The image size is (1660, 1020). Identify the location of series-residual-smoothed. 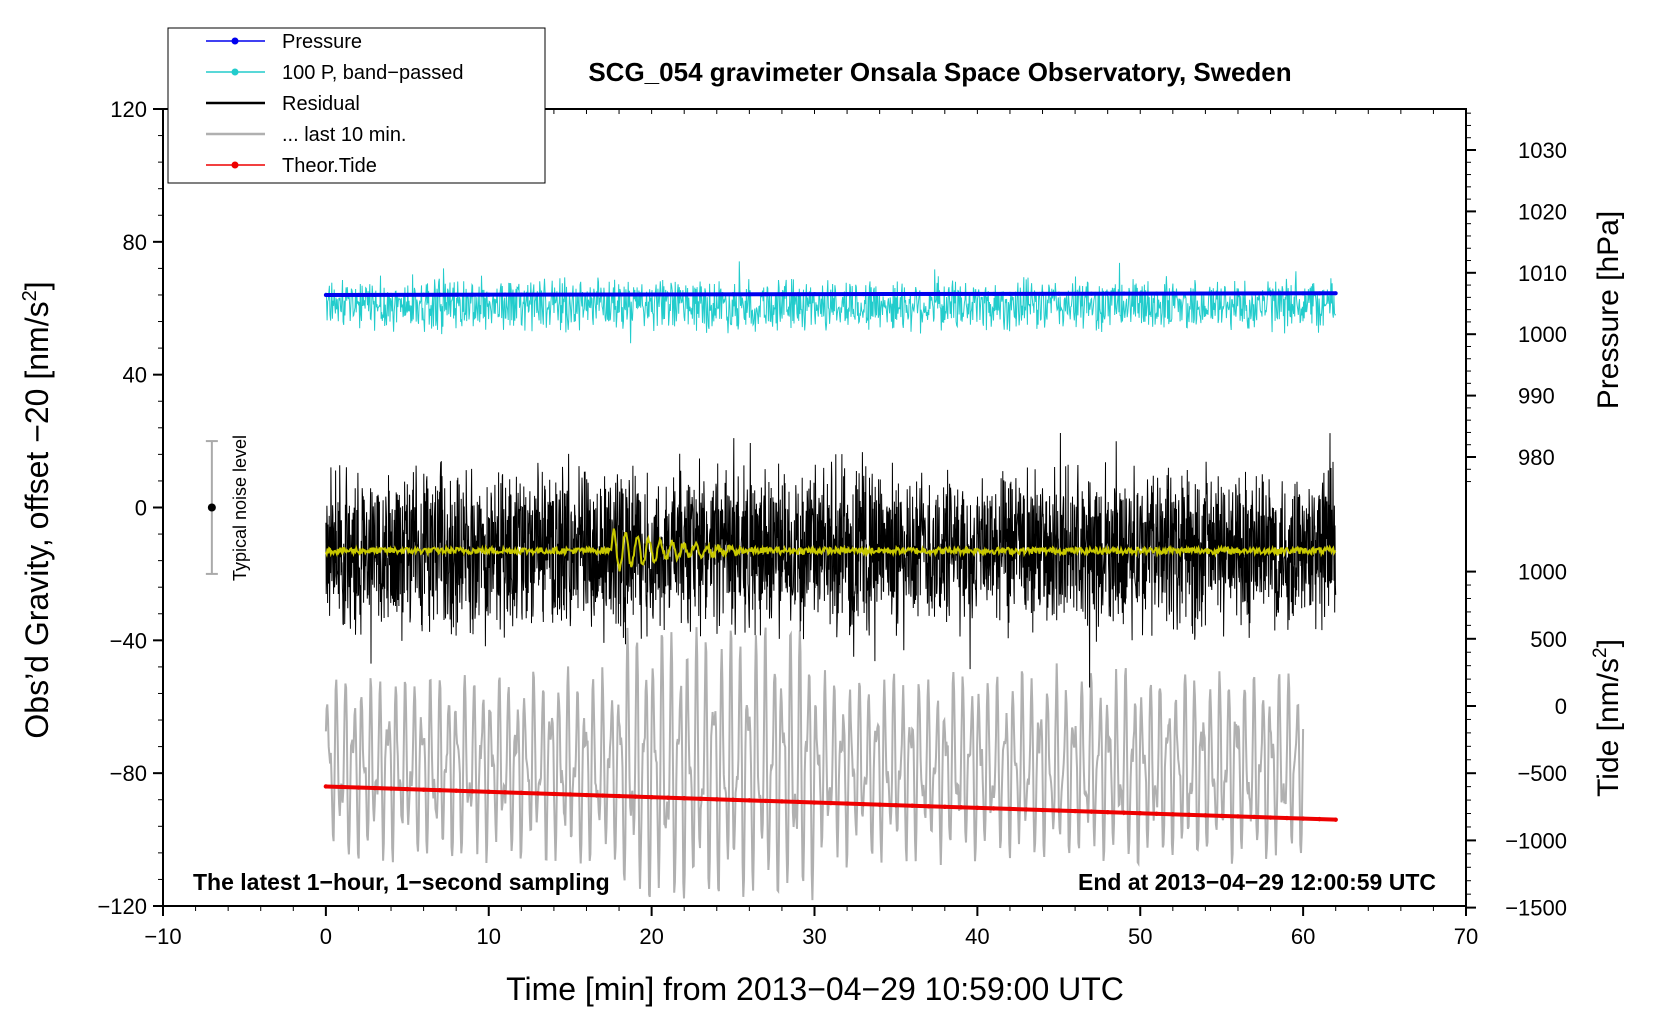
(830, 550).